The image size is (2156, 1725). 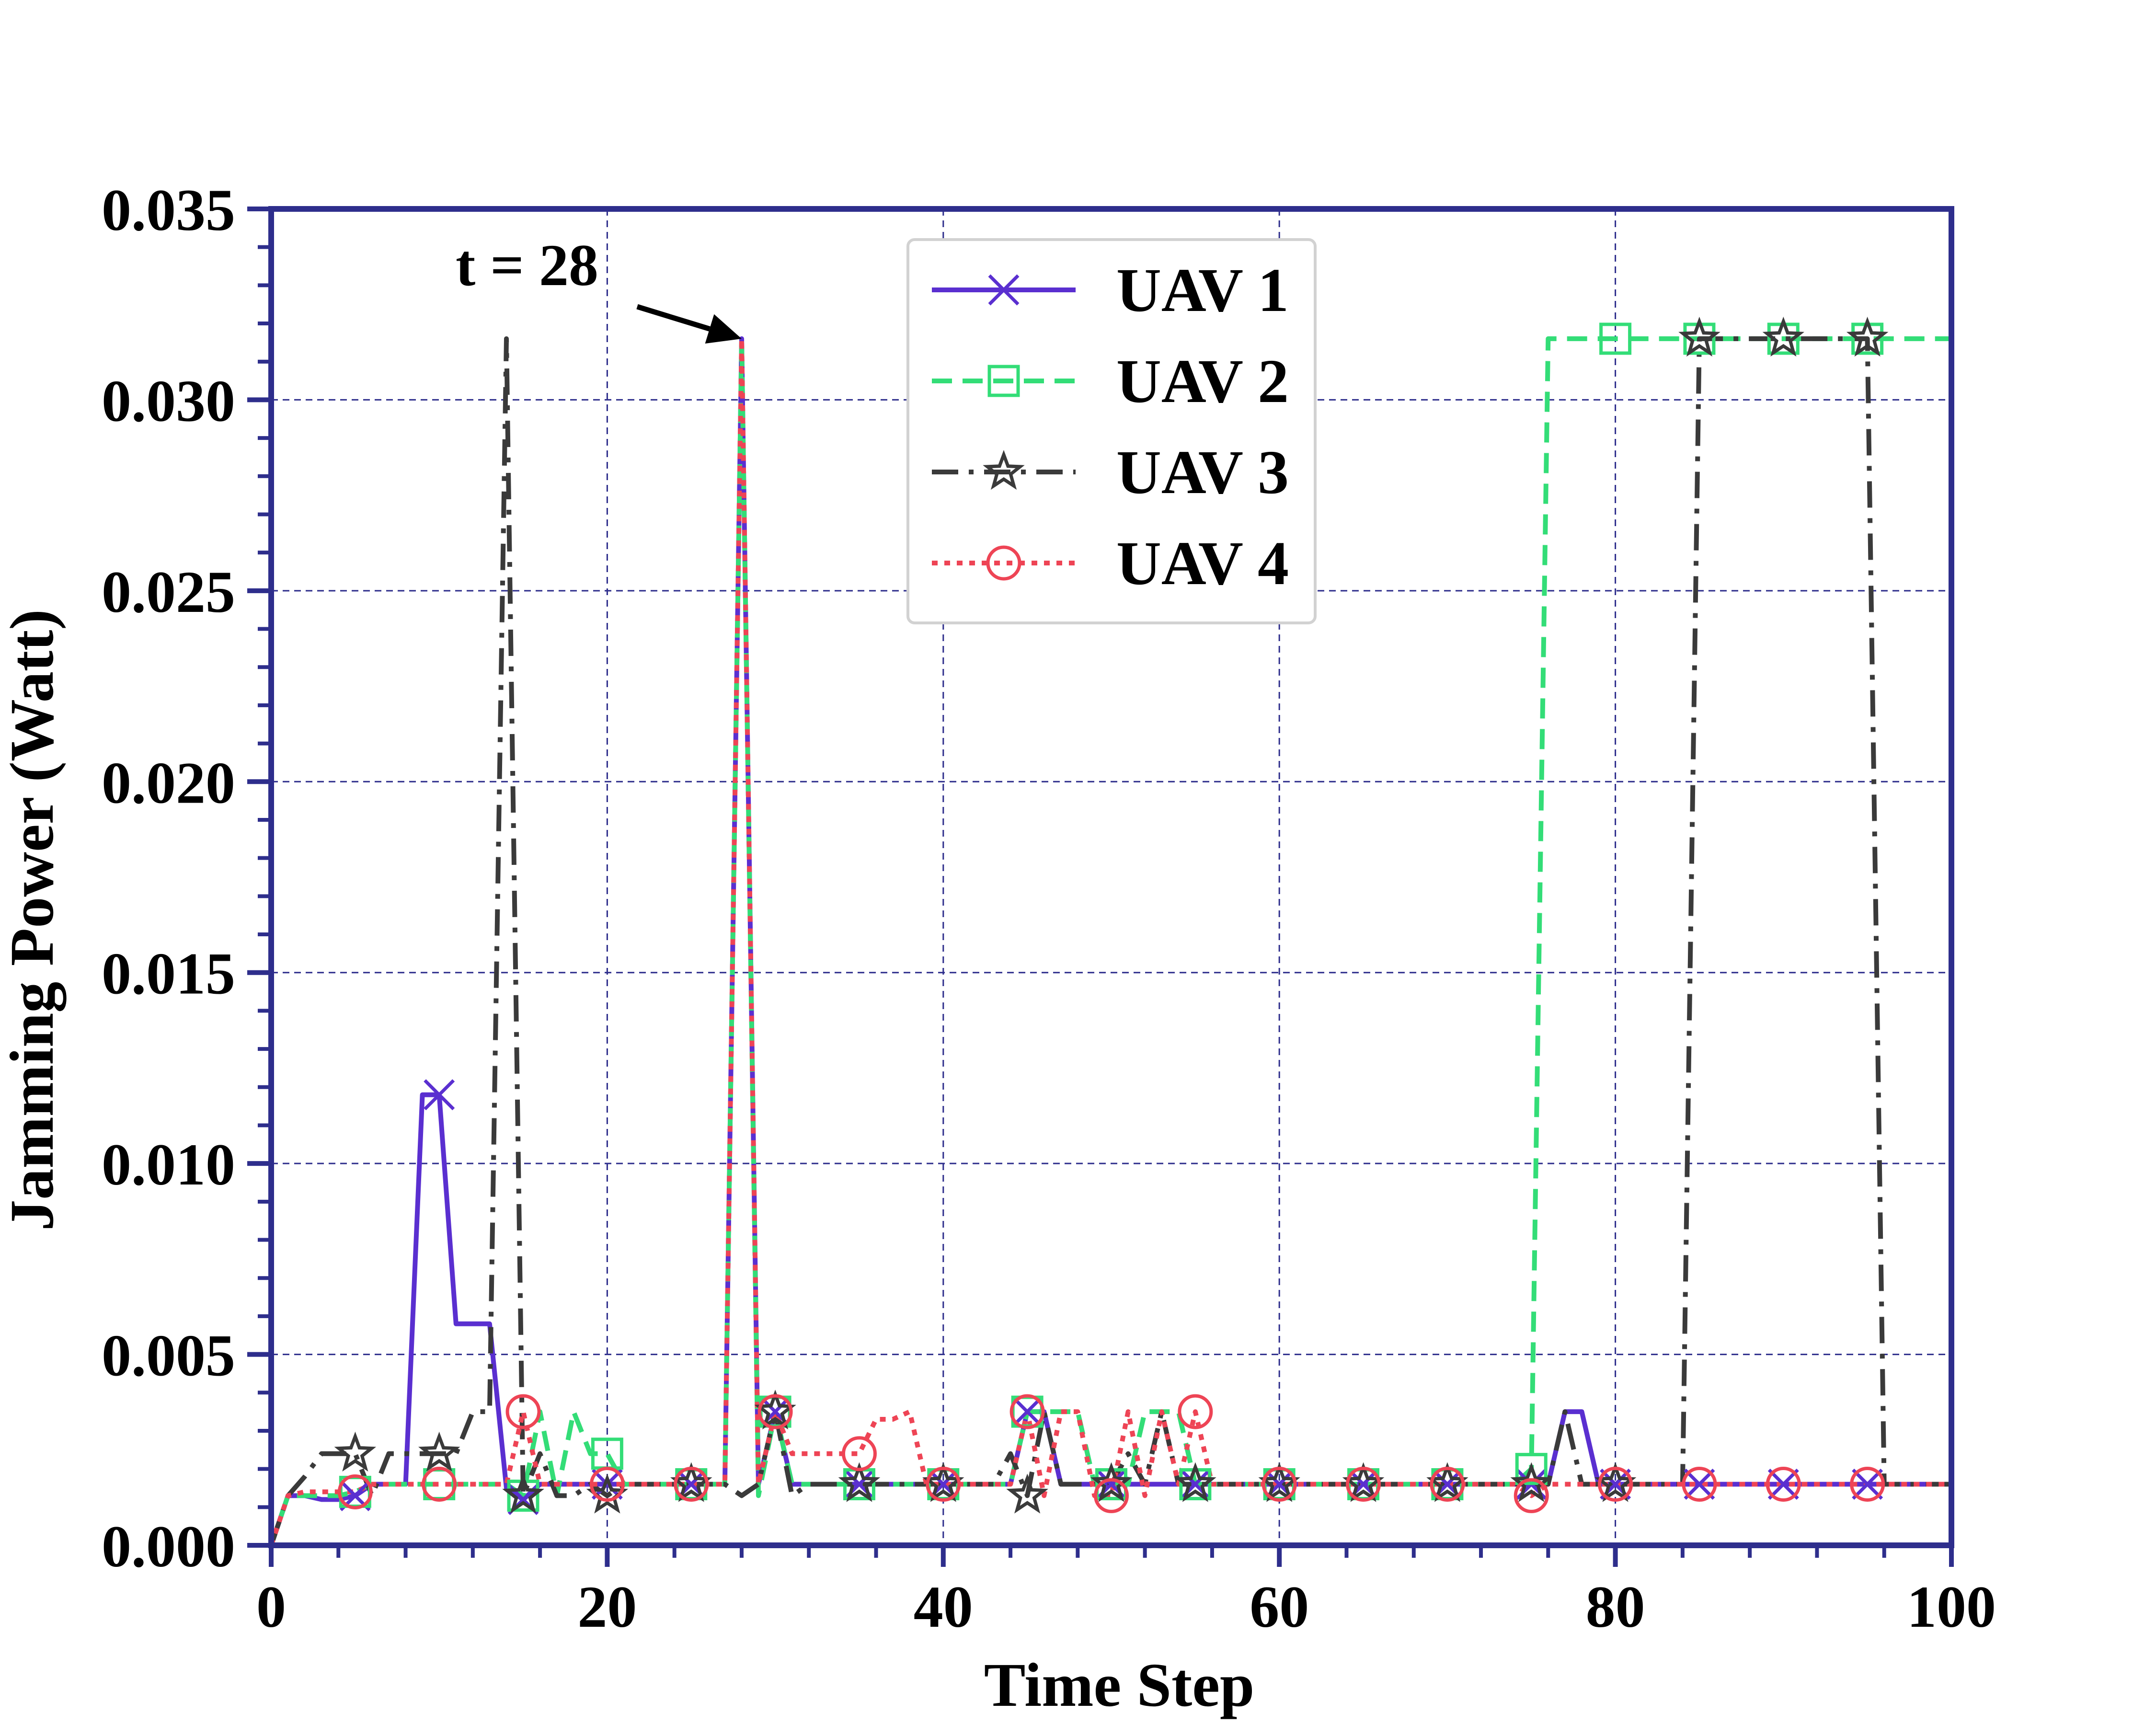 I want to click on y-tick-label: 0.010, so click(x=168, y=1164).